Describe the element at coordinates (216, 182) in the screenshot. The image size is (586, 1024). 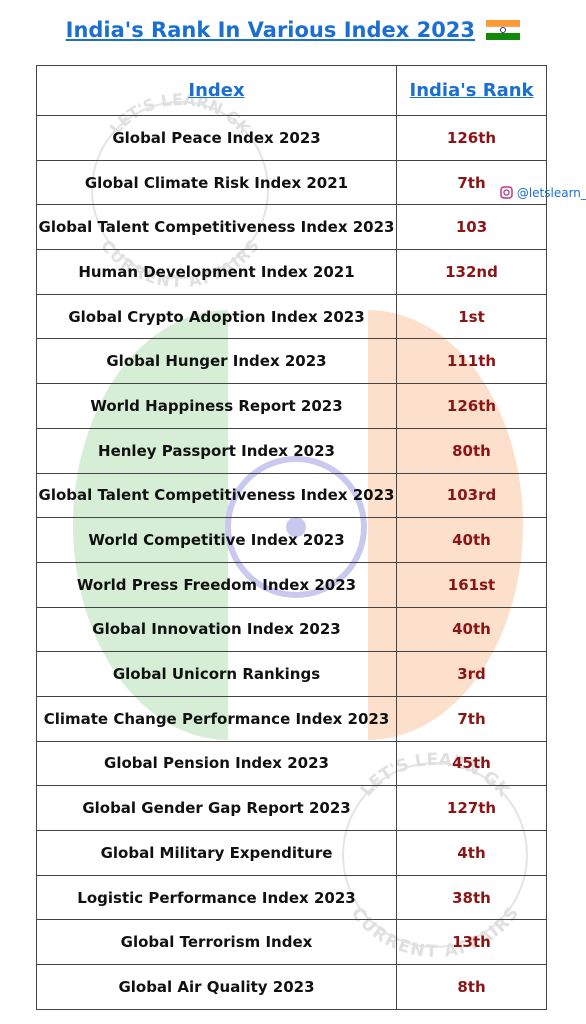
I see `index-cell: Global Climate Risk Index 2021` at that location.